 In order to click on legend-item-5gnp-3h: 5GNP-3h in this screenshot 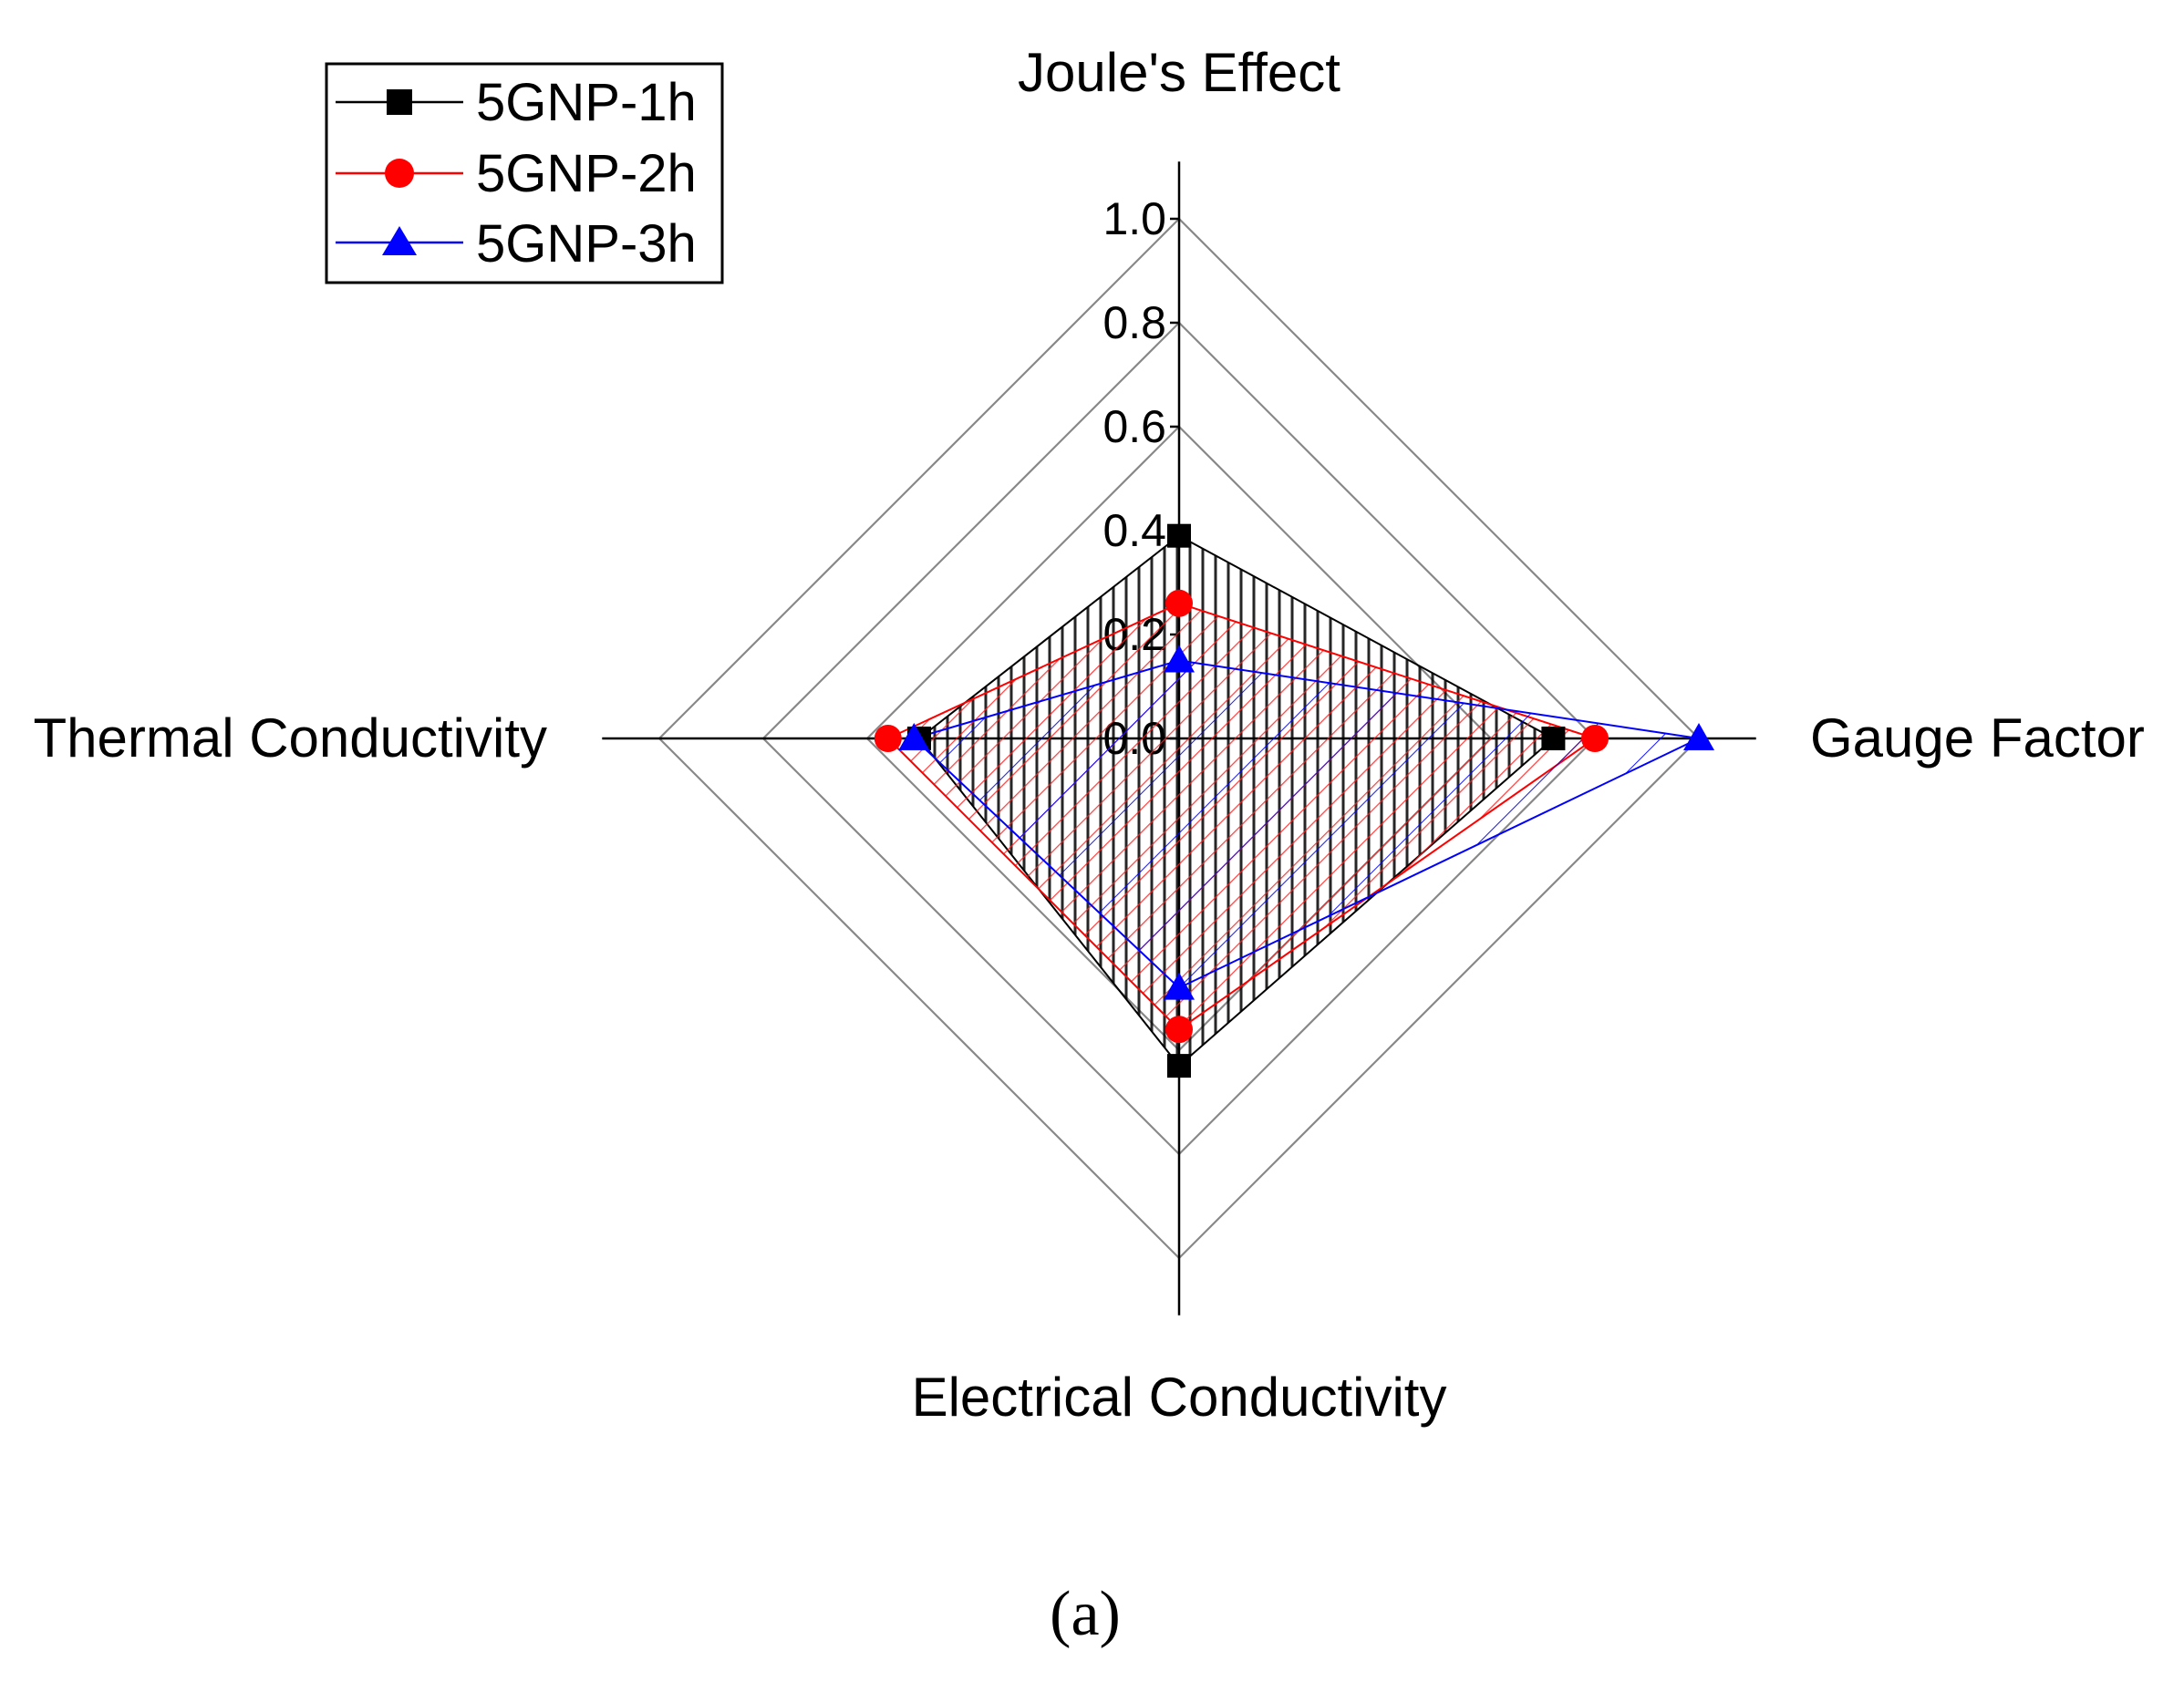, I will do `click(517, 243)`.